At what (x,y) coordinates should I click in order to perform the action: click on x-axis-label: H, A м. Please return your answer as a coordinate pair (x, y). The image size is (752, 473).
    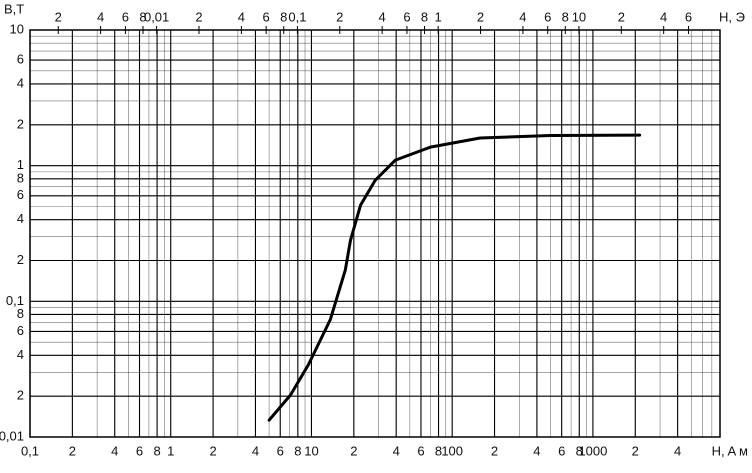
    Looking at the image, I should click on (730, 450).